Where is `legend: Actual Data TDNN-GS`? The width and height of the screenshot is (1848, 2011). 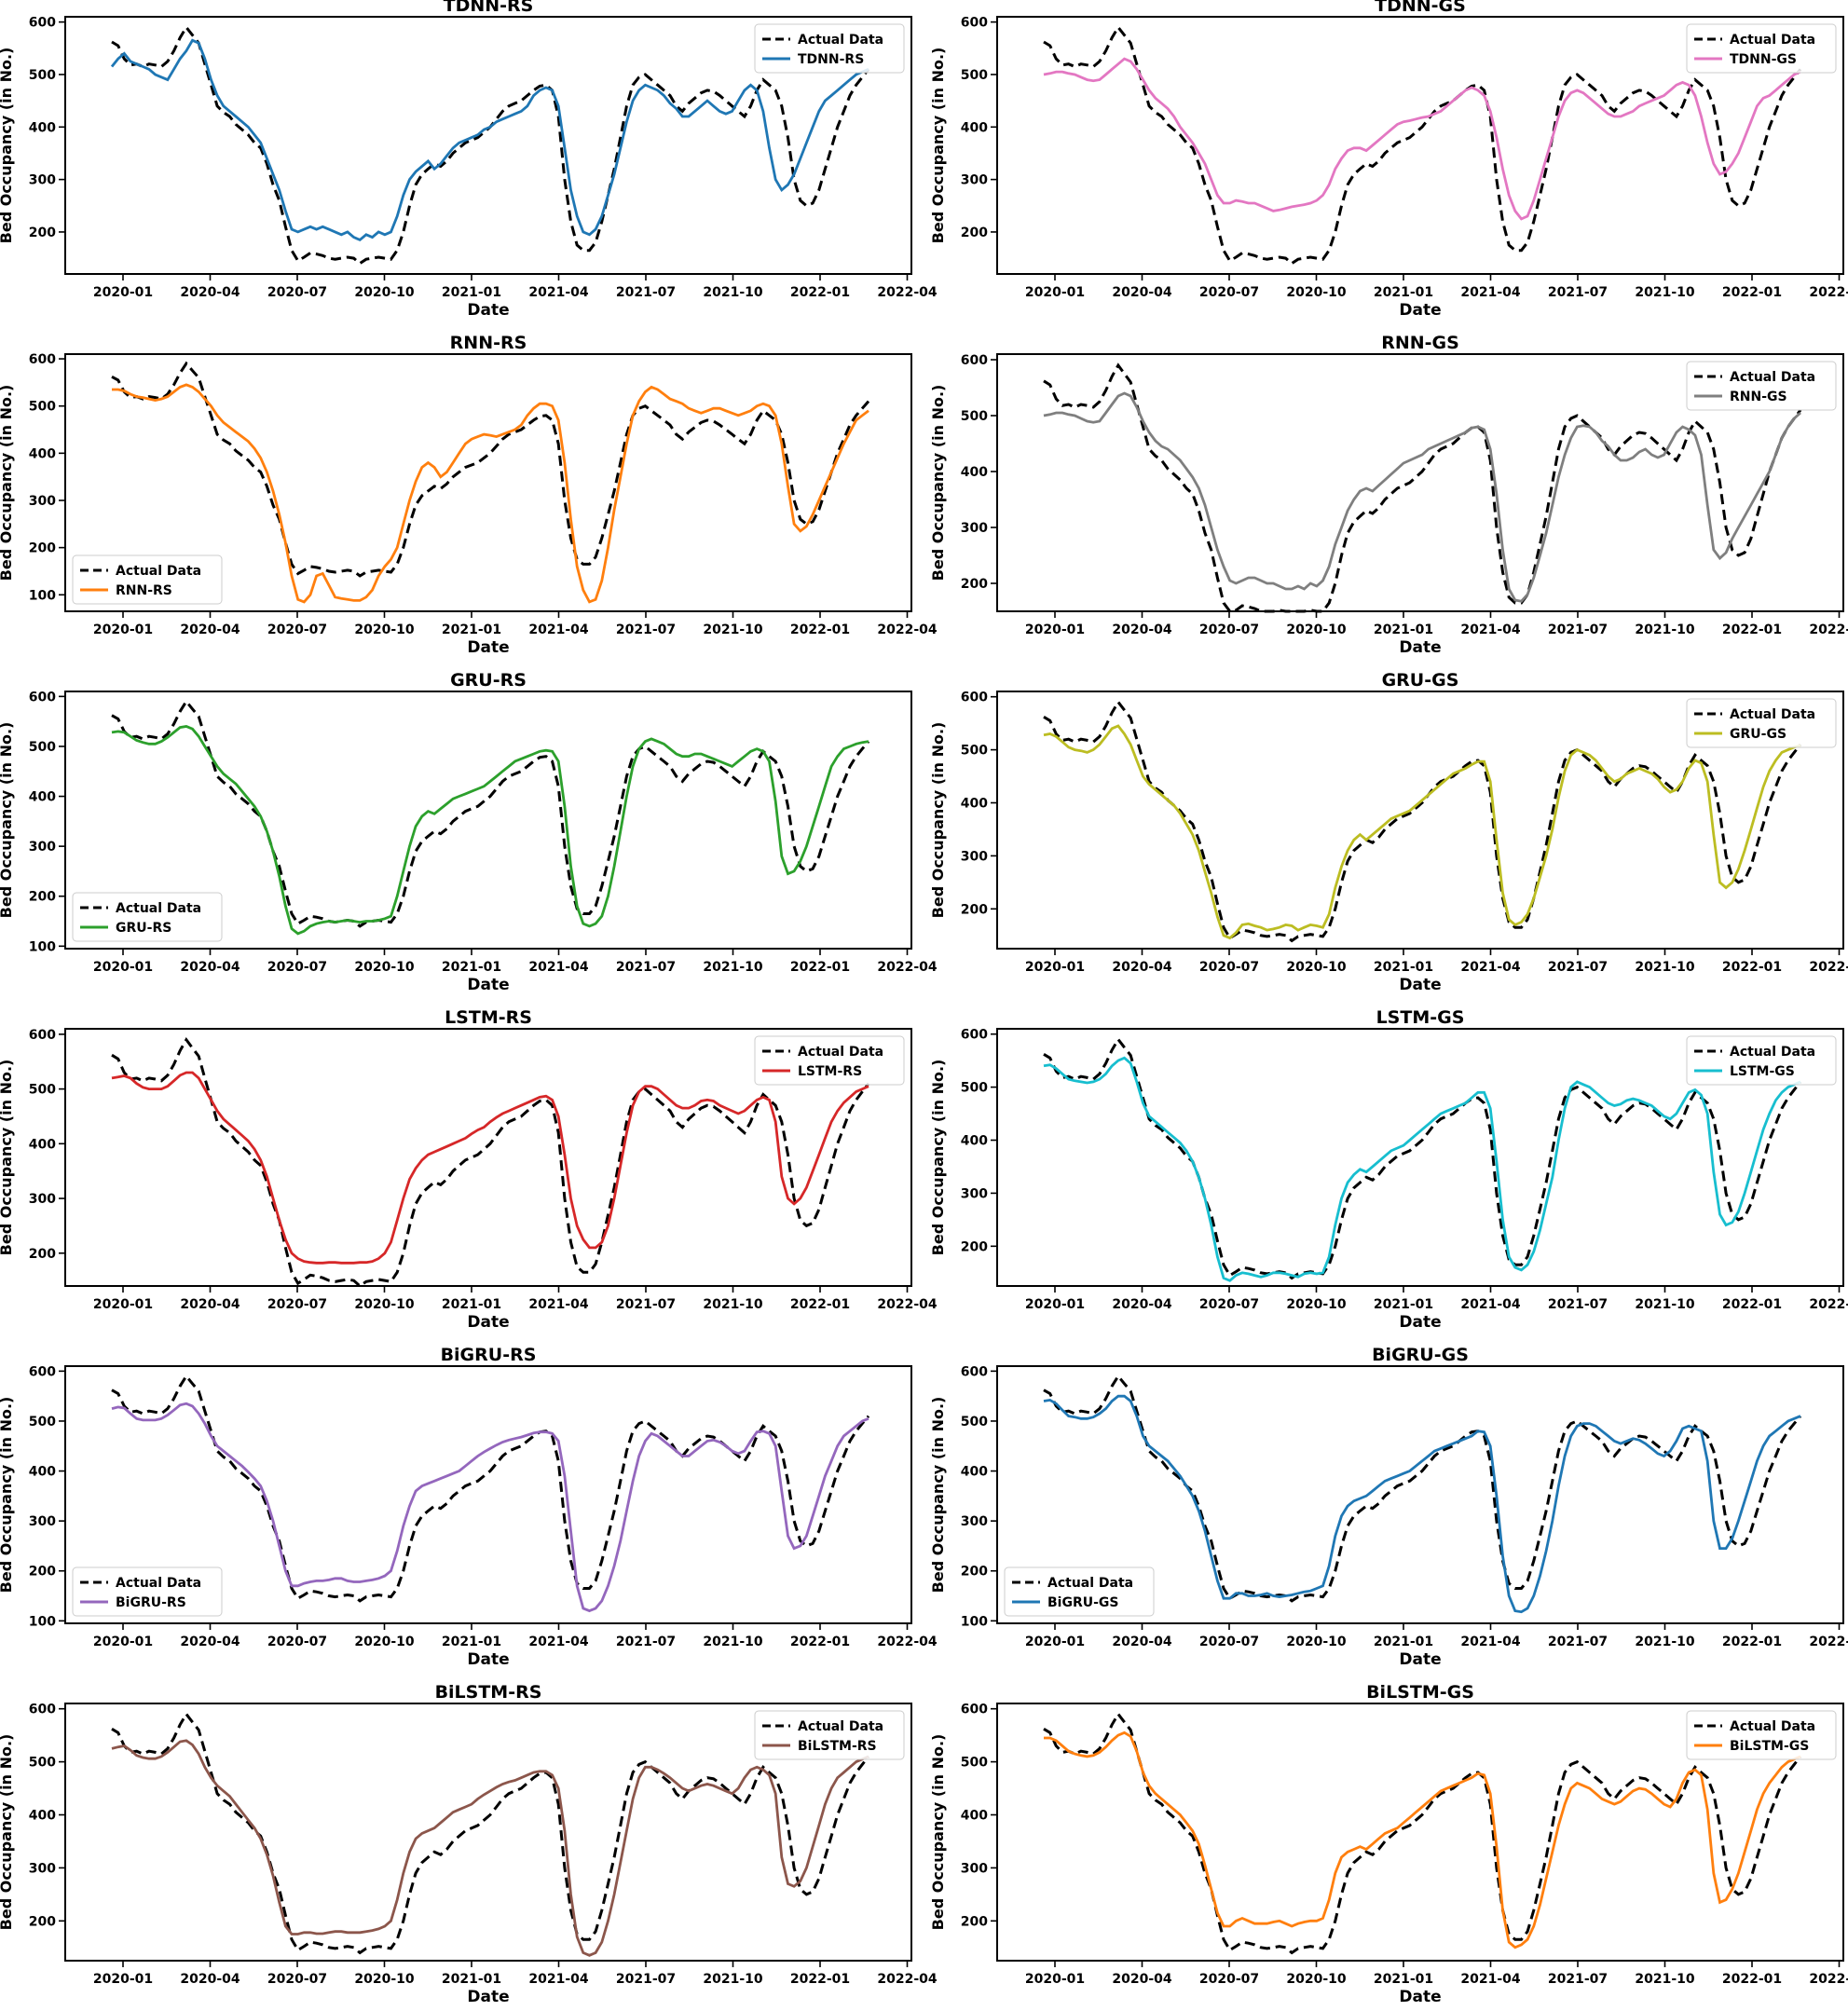 legend: Actual Data TDNN-GS is located at coordinates (1761, 48).